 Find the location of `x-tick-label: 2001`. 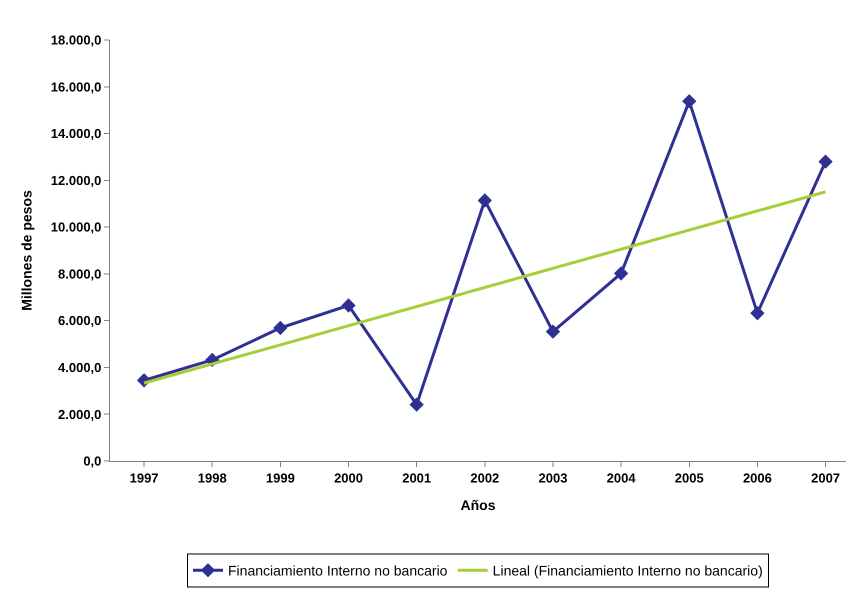

x-tick-label: 2001 is located at coordinates (417, 478).